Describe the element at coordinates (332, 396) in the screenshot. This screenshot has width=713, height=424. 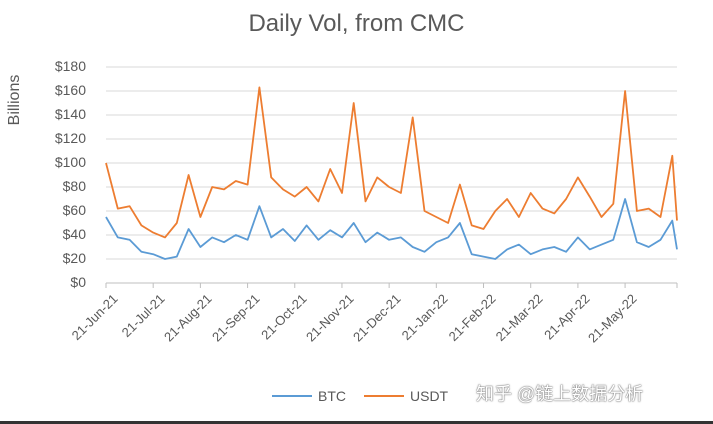
I see `legend-label-btc: BTC` at that location.